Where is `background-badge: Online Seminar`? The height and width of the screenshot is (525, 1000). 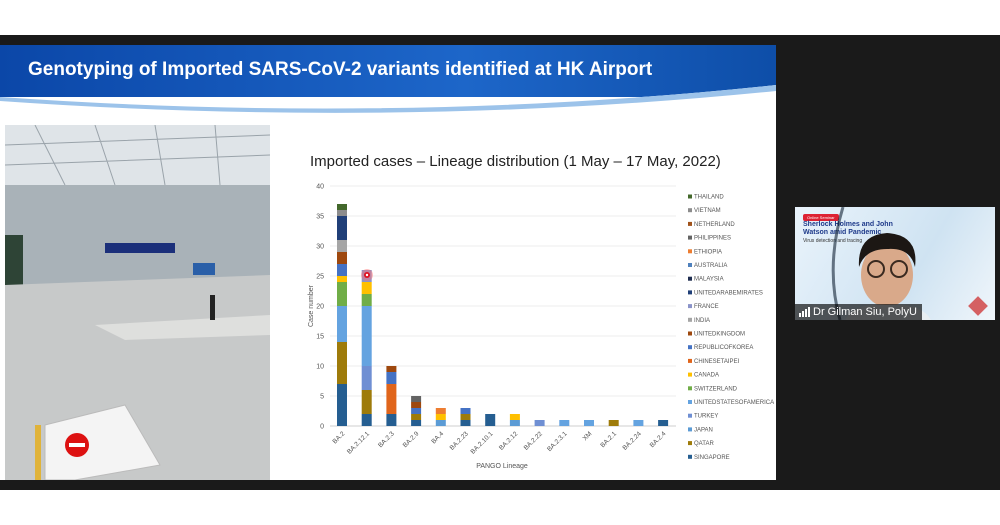 background-badge: Online Seminar is located at coordinates (821, 217).